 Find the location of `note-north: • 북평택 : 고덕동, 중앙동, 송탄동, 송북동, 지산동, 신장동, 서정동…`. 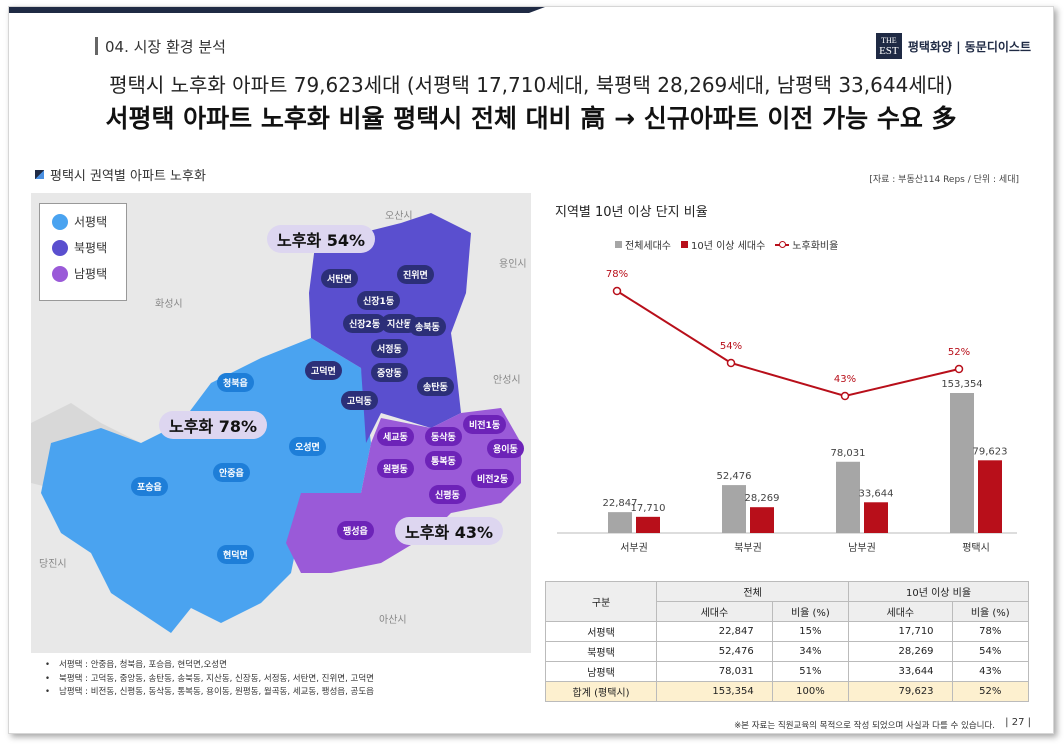

note-north: • 북평택 : 고덕동, 중앙동, 송탄동, 송북동, 지산동, 신장동, 서정동… is located at coordinates (209, 678).